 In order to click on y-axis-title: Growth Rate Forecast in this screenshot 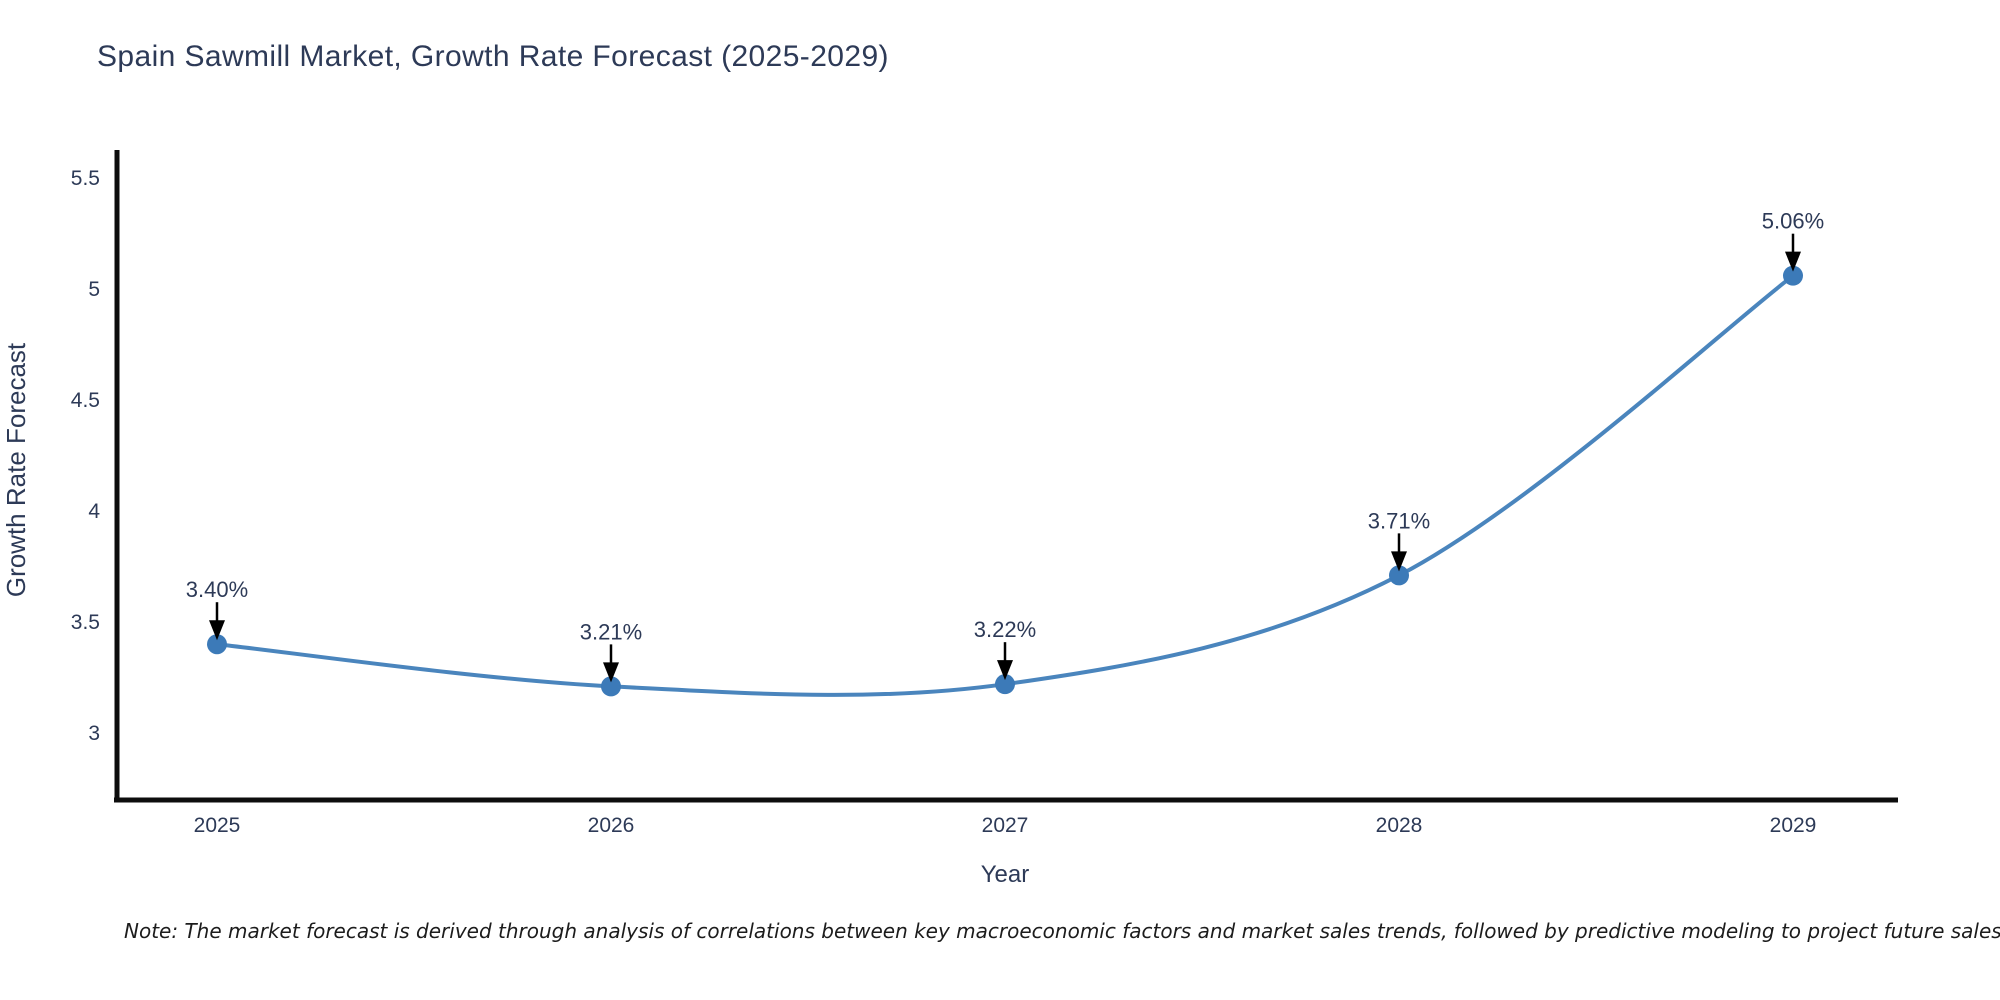, I will do `click(16, 469)`.